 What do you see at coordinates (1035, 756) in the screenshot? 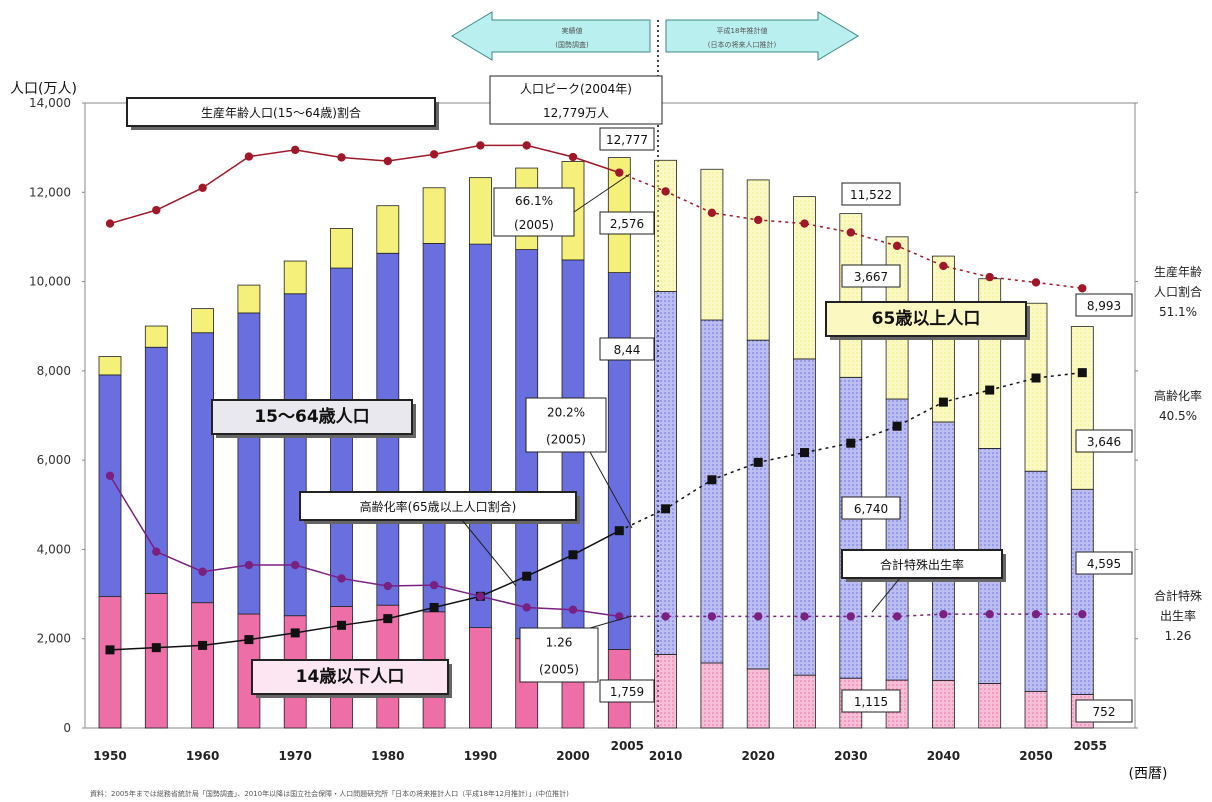
I see `x-tick-label: 2050` at bounding box center [1035, 756].